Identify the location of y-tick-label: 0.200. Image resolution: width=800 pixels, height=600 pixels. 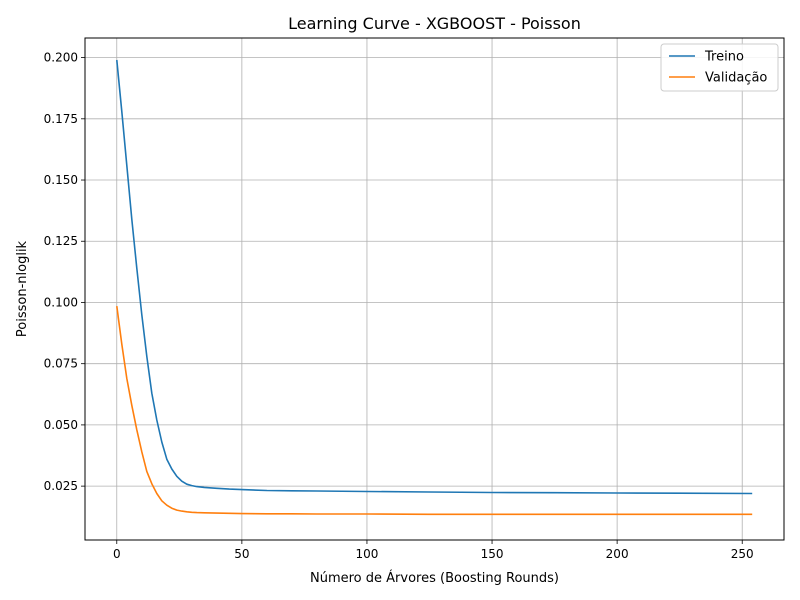
(61, 58).